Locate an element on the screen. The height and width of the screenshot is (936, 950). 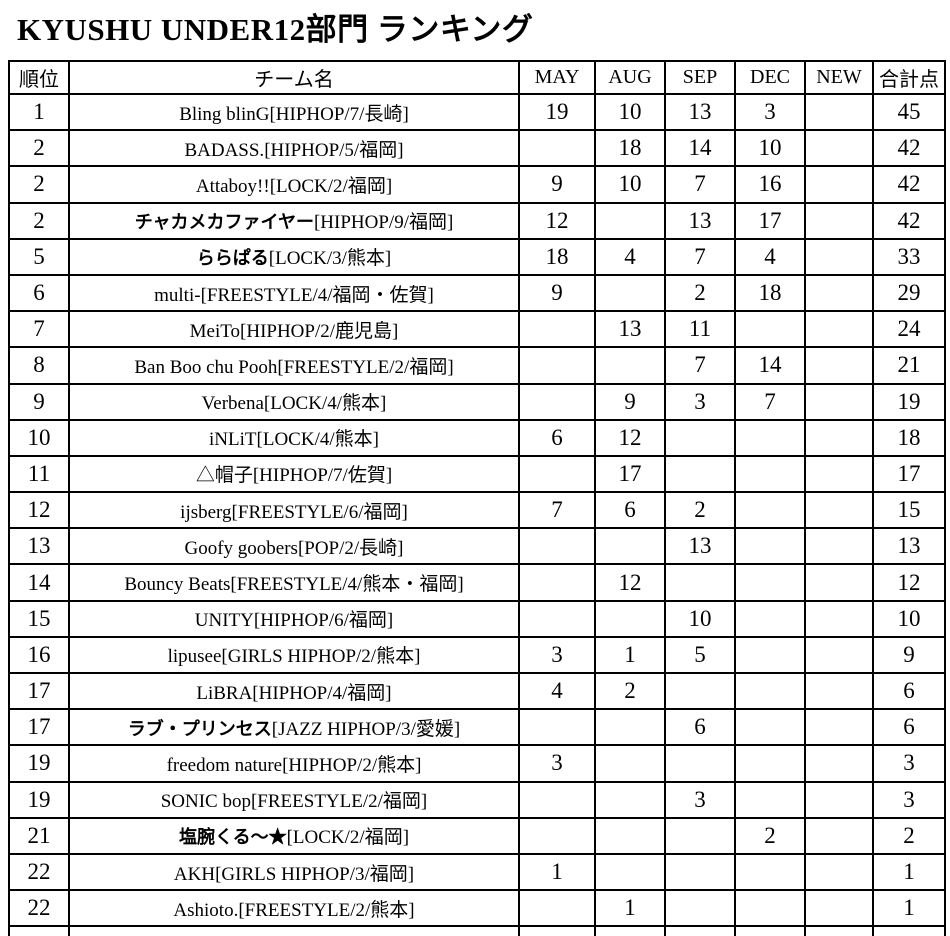
team-name: iNLiT is located at coordinates (233, 440).